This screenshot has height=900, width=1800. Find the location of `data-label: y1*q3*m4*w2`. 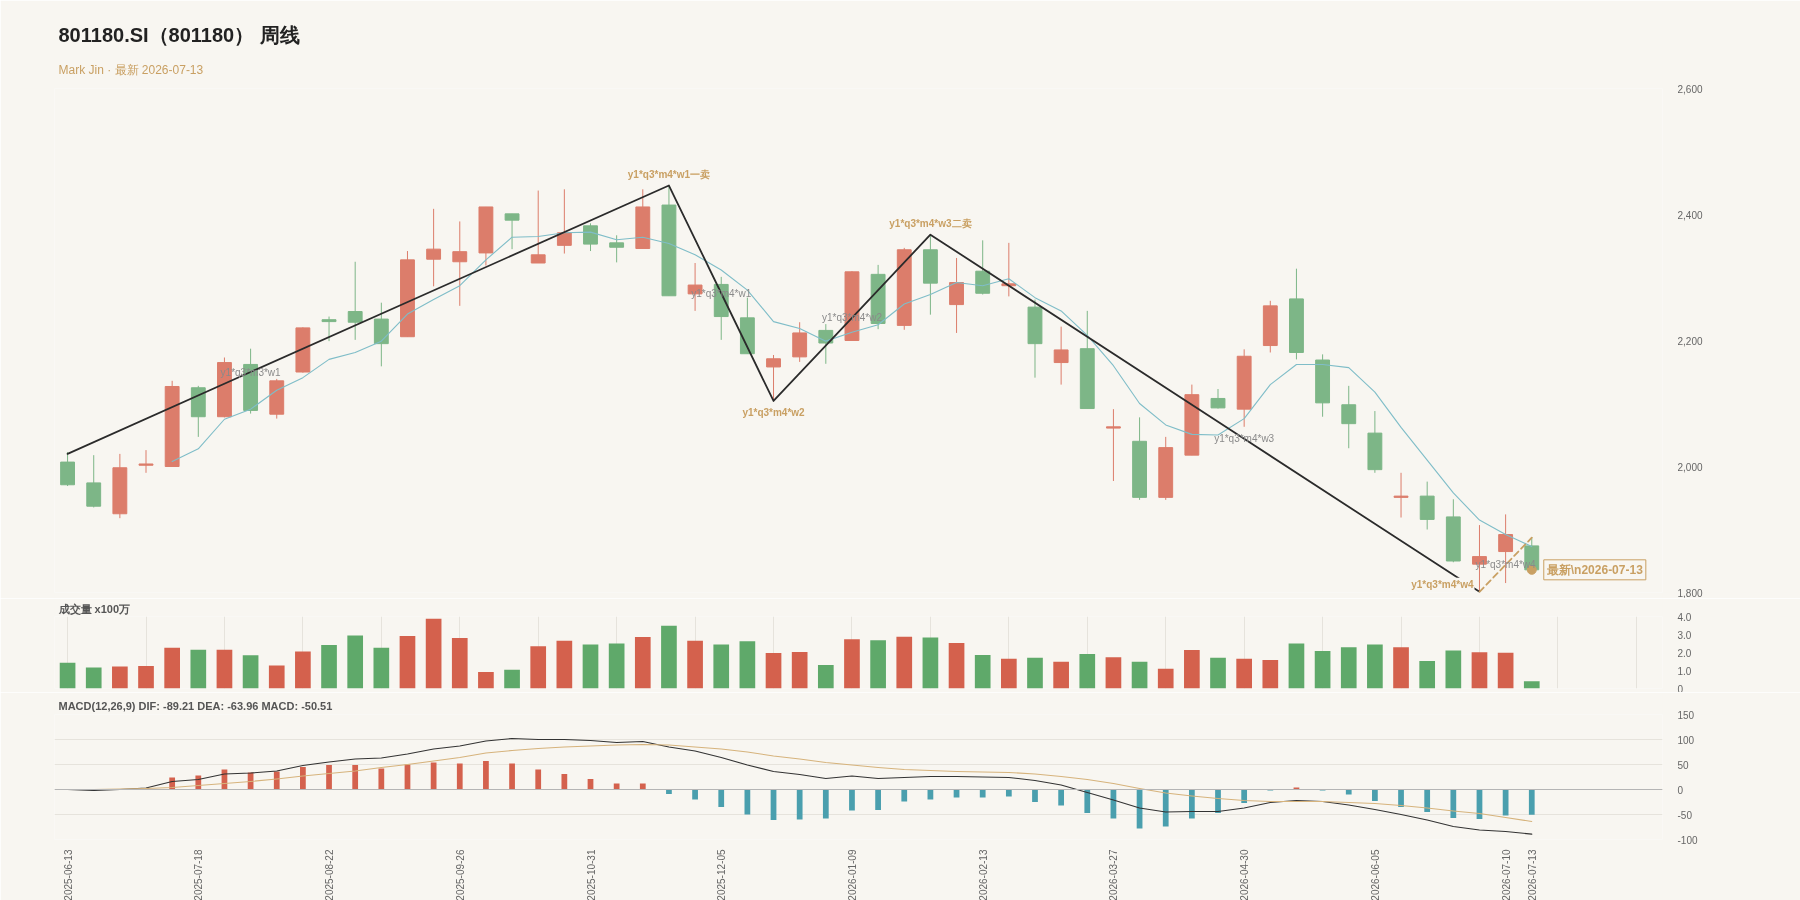

data-label: y1*q3*m4*w2 is located at coordinates (774, 412).